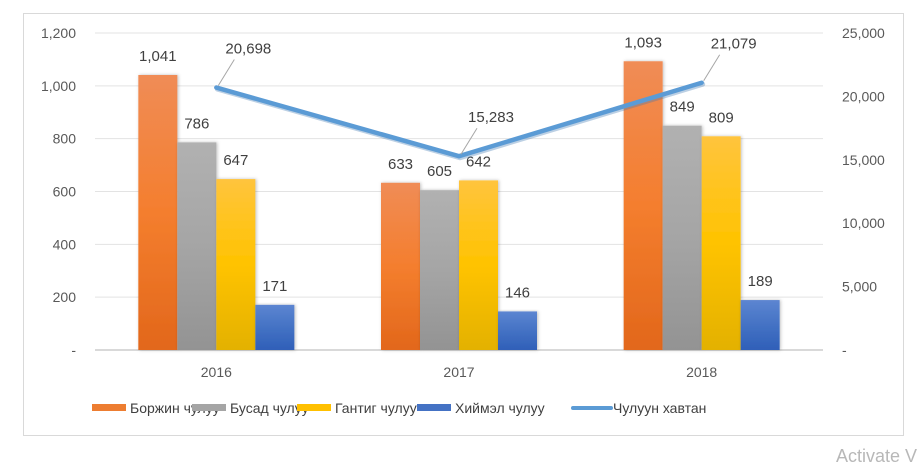  Describe the element at coordinates (158, 56) in the screenshot. I see `bar-data-label: 1,041` at that location.